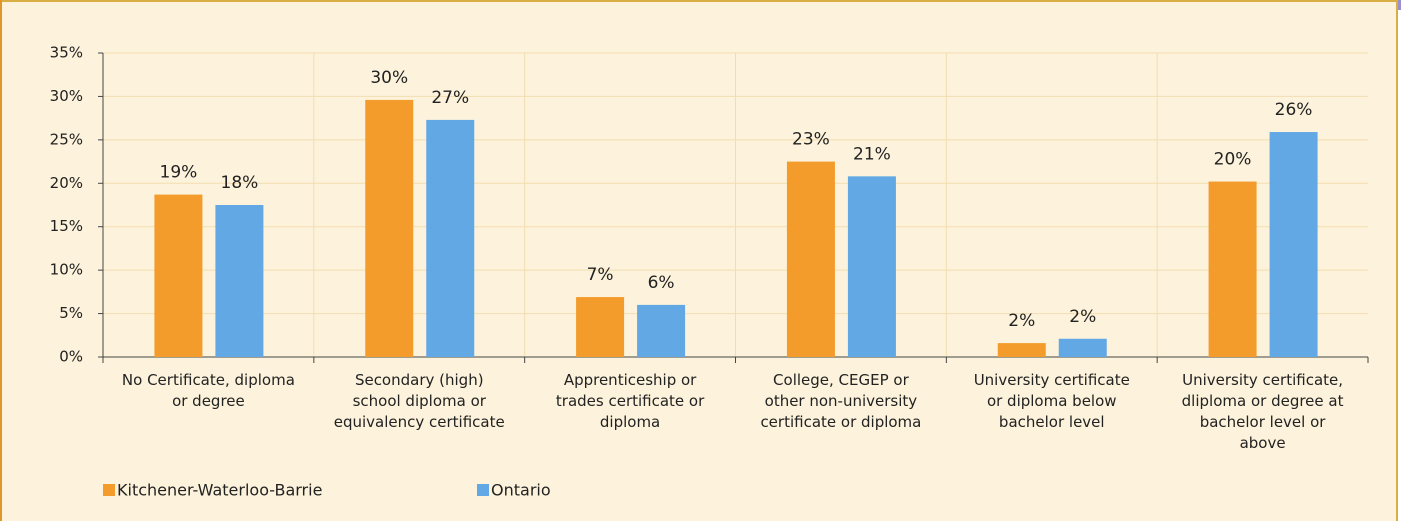  I want to click on x-tick-label: No Certificate, diploma or degree, so click(208, 390).